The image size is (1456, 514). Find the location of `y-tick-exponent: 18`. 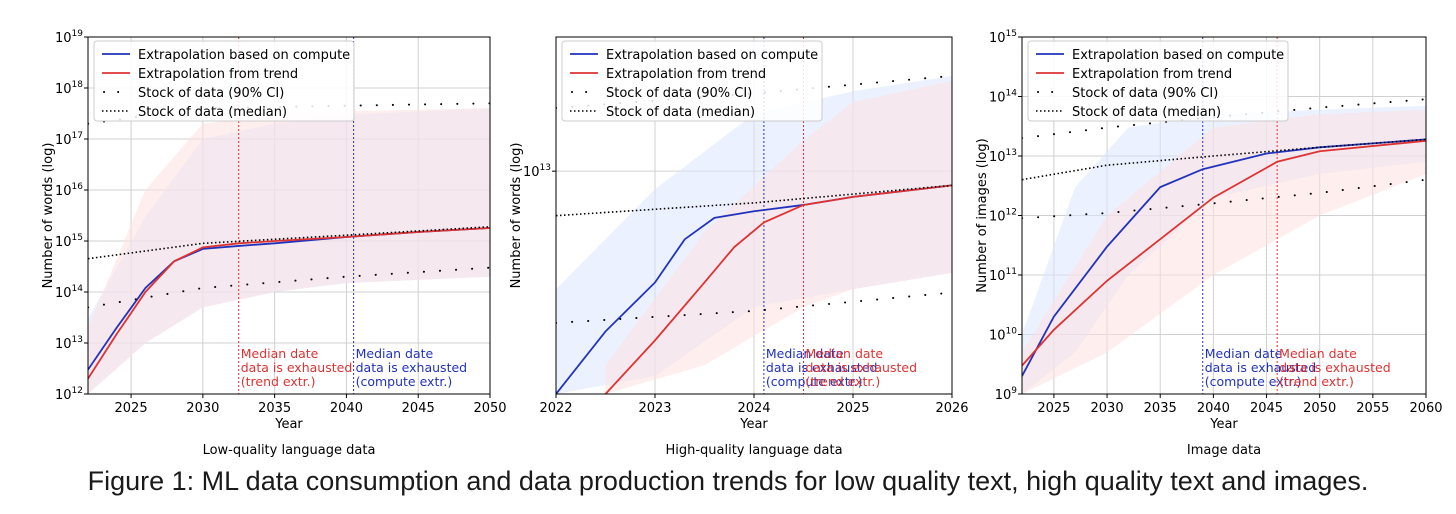

y-tick-exponent: 18 is located at coordinates (78, 85).